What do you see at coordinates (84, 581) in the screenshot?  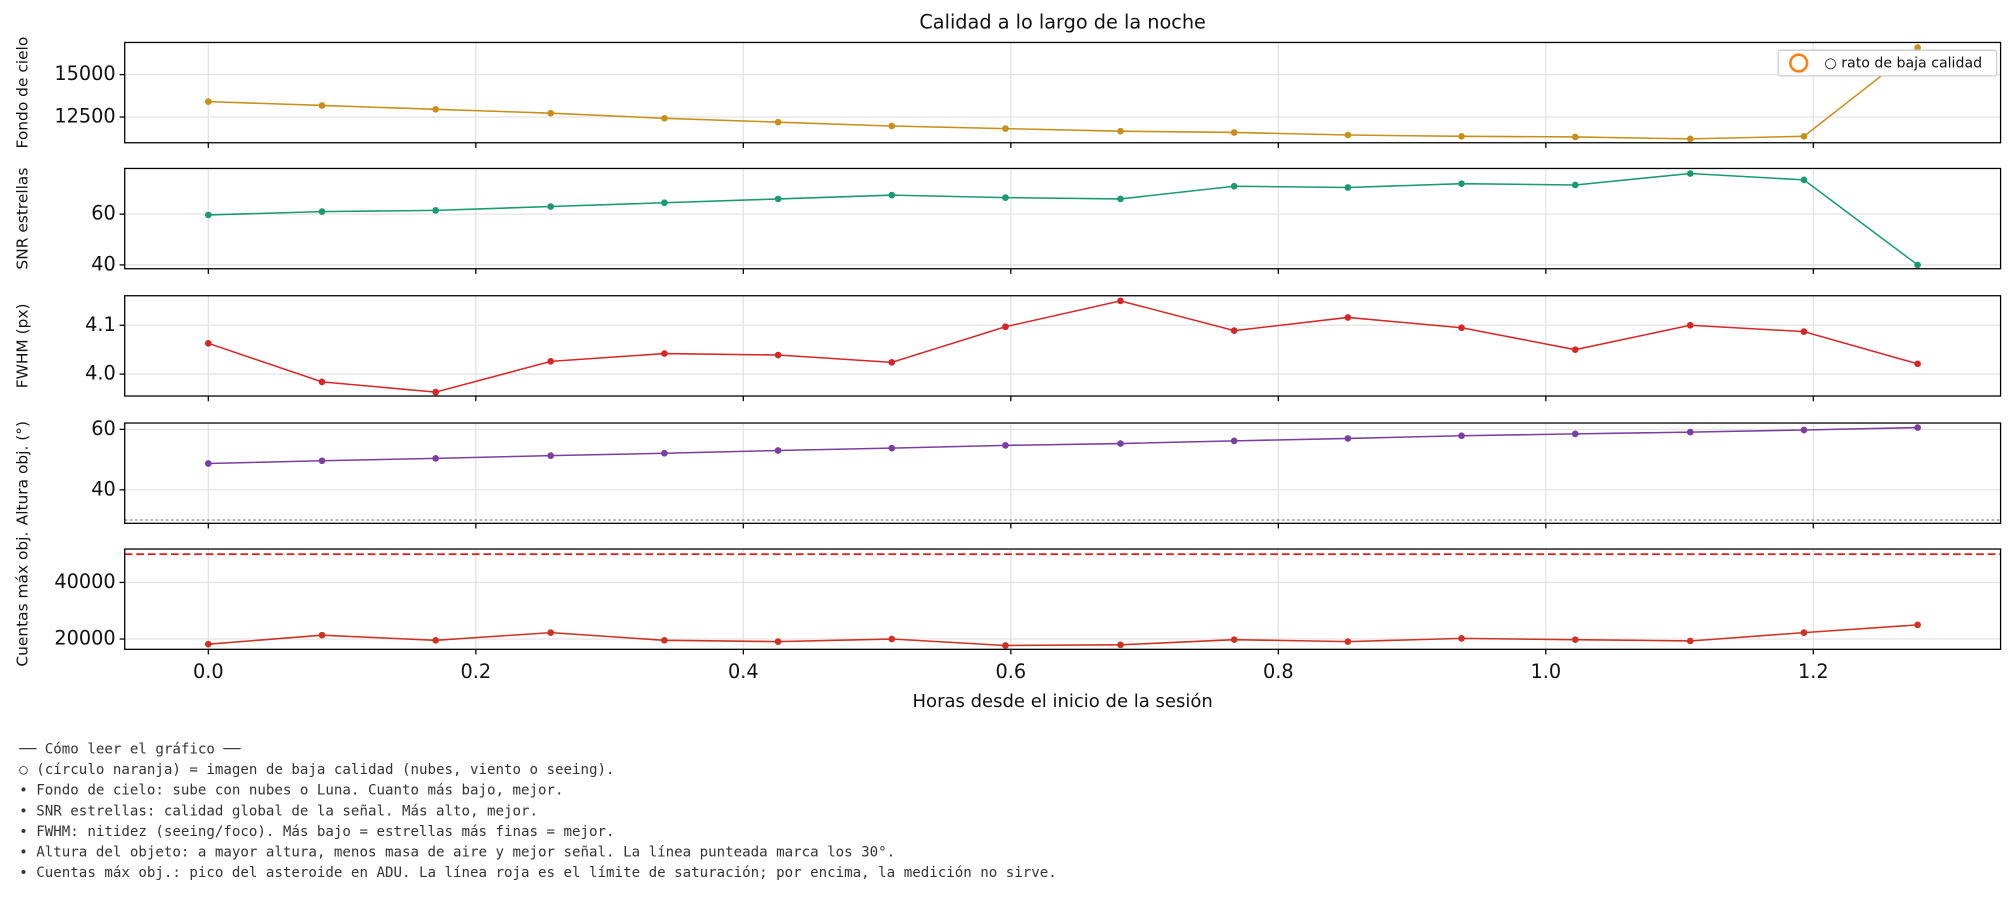 I see `y-tick-label: 40000` at bounding box center [84, 581].